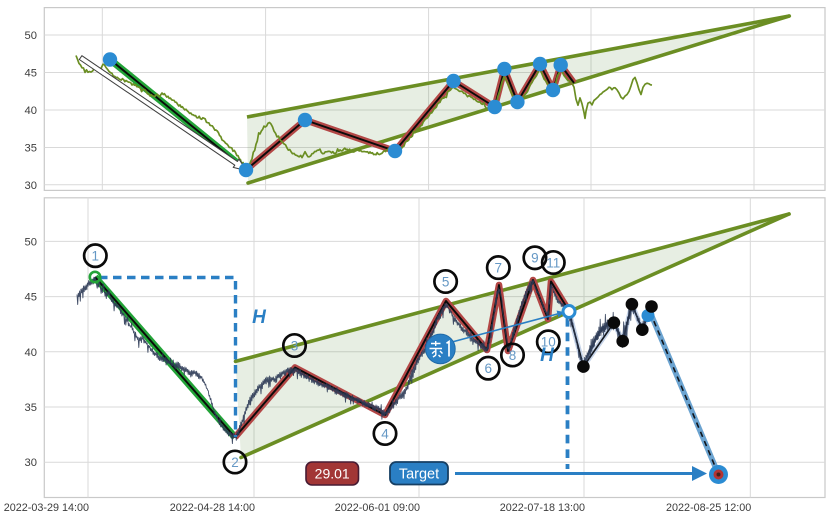  Describe the element at coordinates (332, 474) in the screenshot. I see `svg-text: 29.01` at that location.